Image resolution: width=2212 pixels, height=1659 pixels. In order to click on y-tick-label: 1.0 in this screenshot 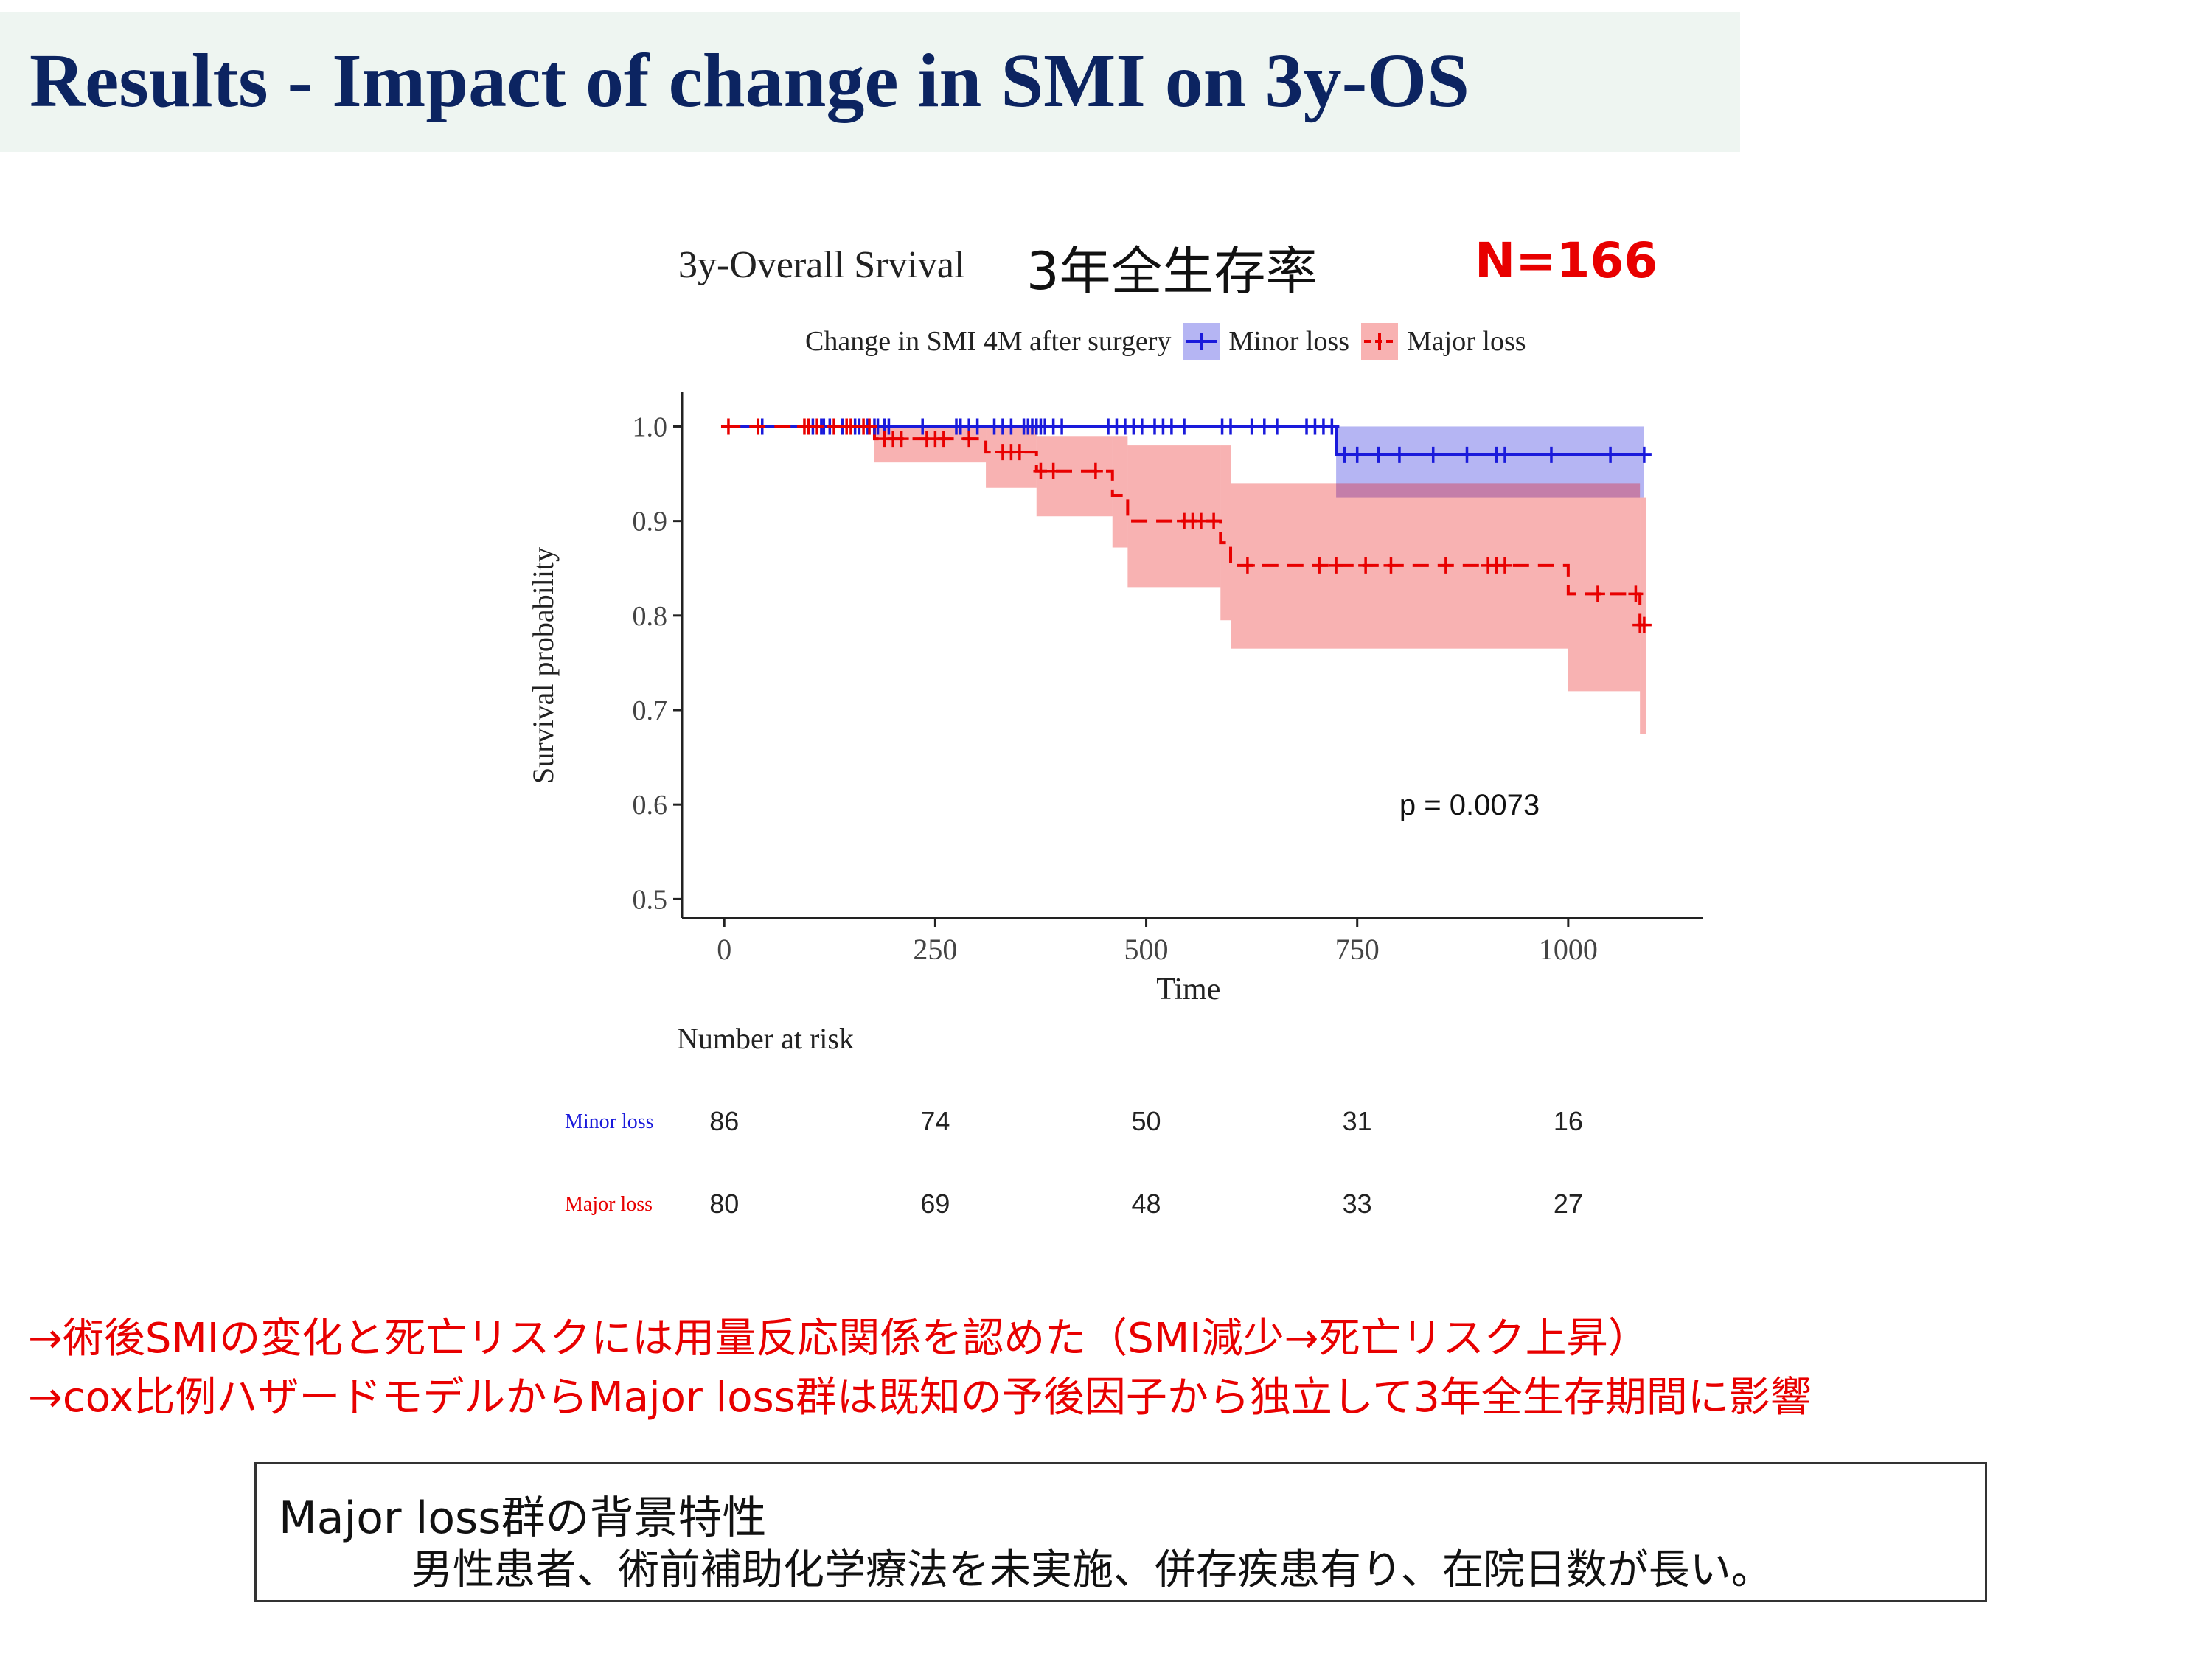, I will do `click(650, 426)`.